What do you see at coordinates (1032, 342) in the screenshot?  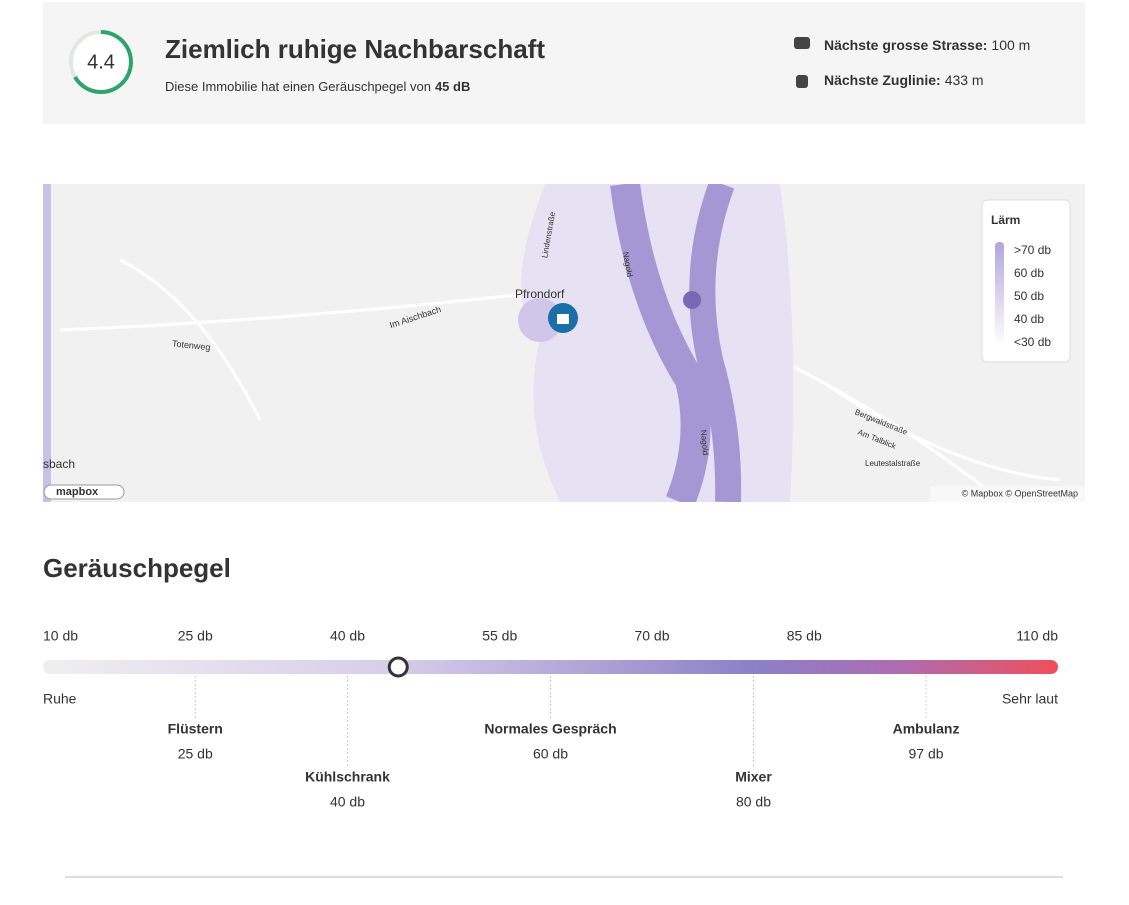 I see `legend-level: <30 db` at bounding box center [1032, 342].